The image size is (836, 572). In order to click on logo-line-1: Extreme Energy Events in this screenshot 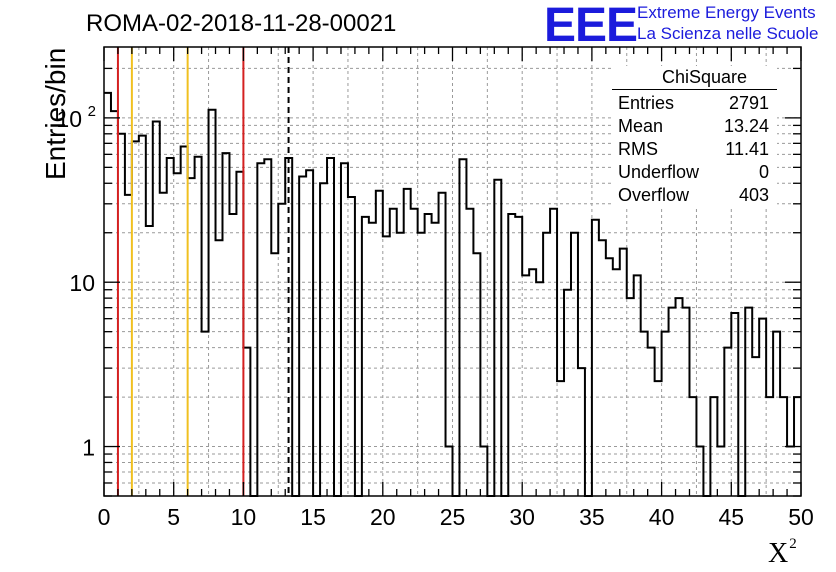, I will do `click(726, 12)`.